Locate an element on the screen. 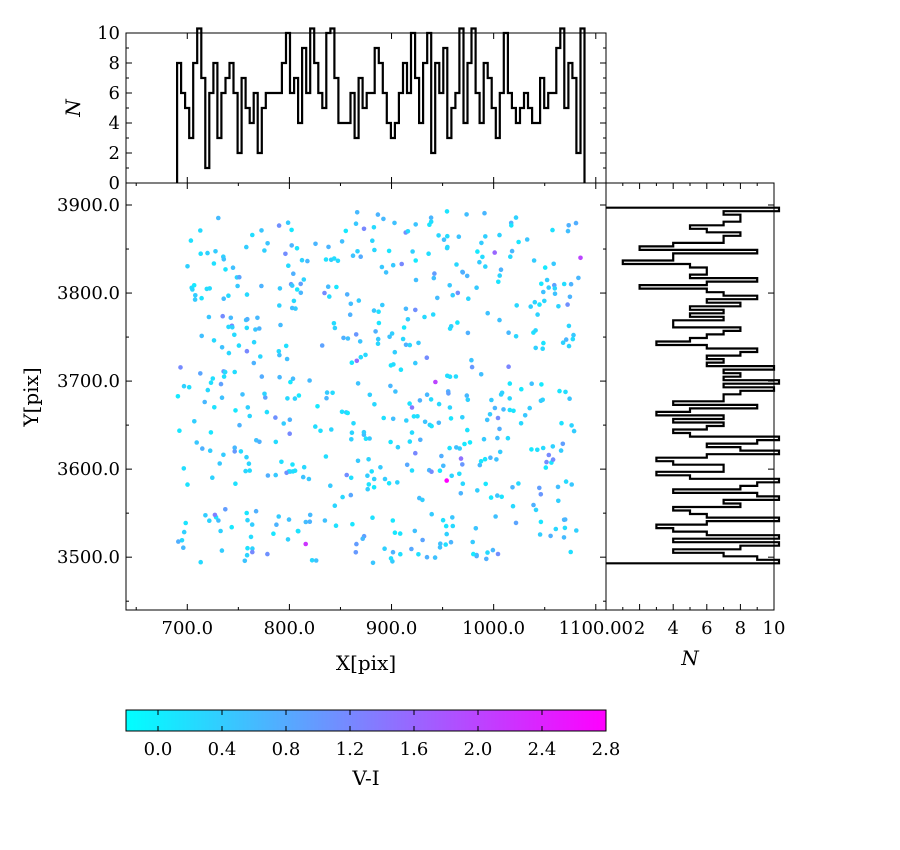 Image resolution: width=900 pixels, height=850 pixels. colorbar-tick-label: 0.8 is located at coordinates (286, 749).